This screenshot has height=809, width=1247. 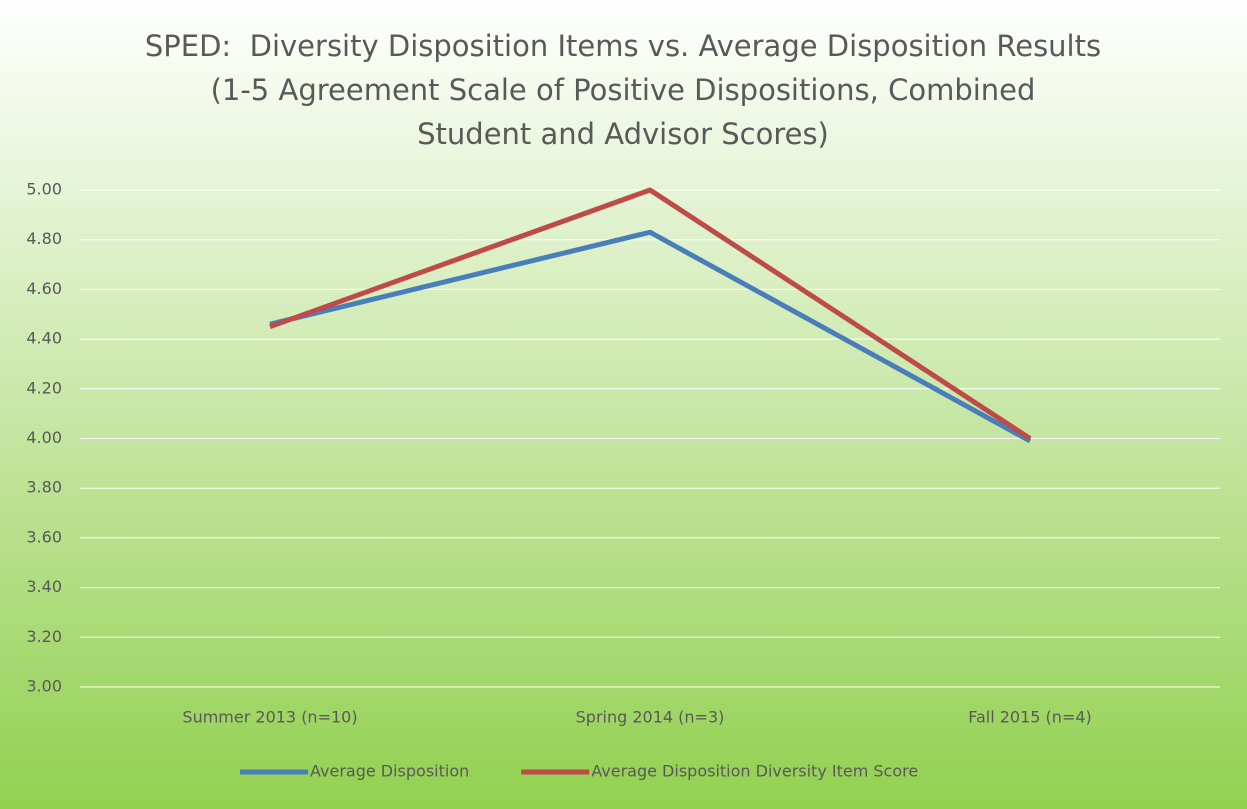 What do you see at coordinates (44, 288) in the screenshot?
I see `y-tick-label: 4.60` at bounding box center [44, 288].